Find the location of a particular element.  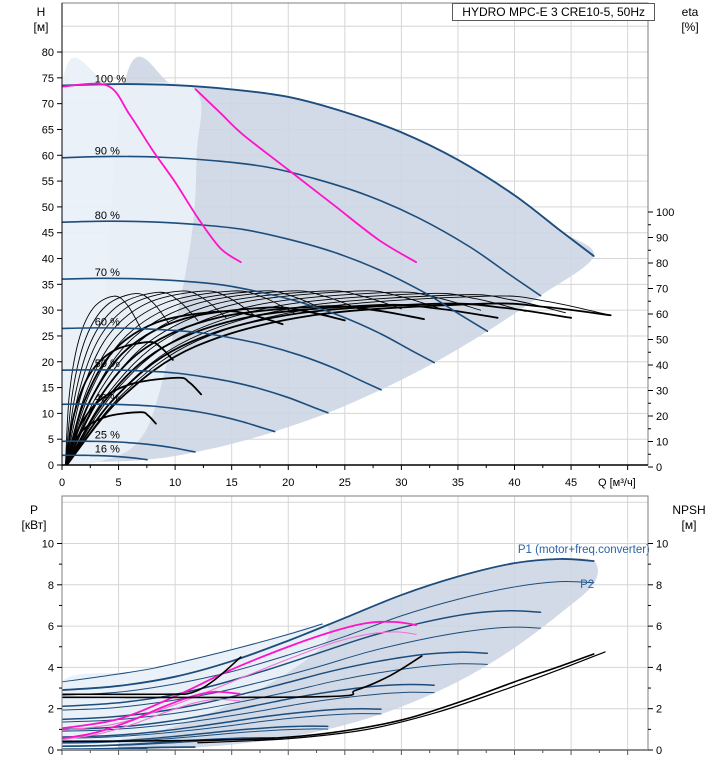

svg-text: 50 % is located at coordinates (107, 364).